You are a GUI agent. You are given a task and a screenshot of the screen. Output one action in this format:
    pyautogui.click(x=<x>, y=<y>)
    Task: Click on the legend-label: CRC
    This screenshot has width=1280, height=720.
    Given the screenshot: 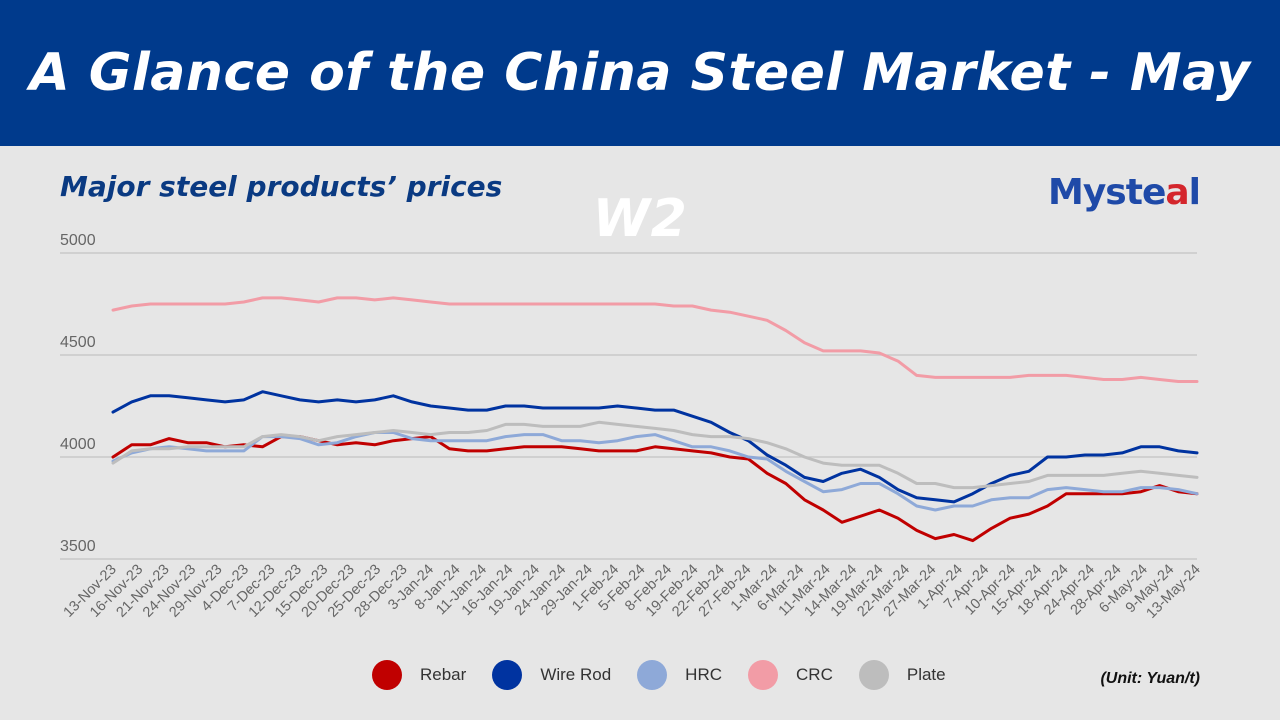 What is the action you would take?
    pyautogui.click(x=814, y=674)
    